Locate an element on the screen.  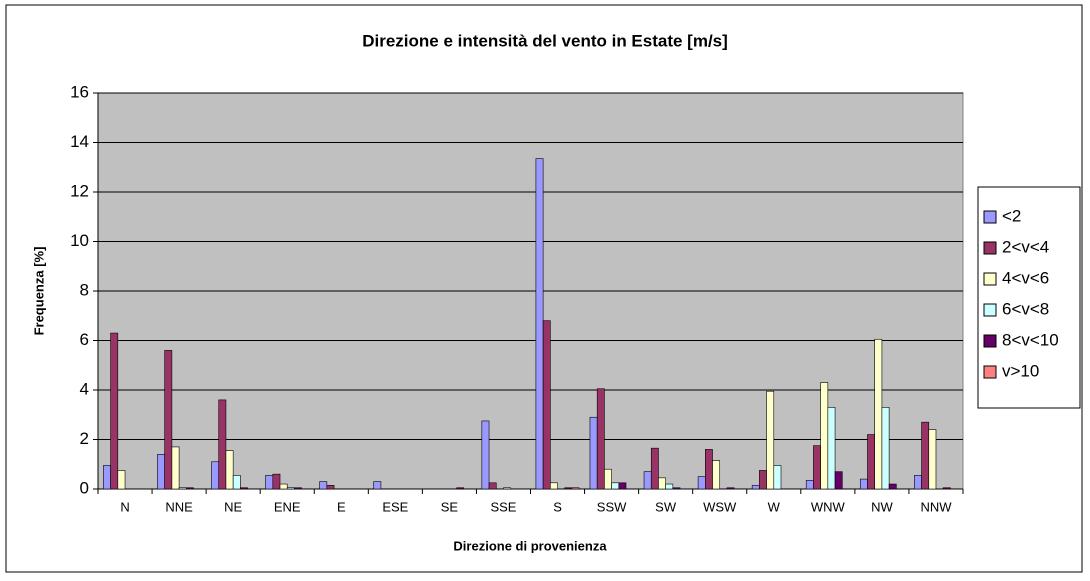
x-tick-label: SSW is located at coordinates (612, 506).